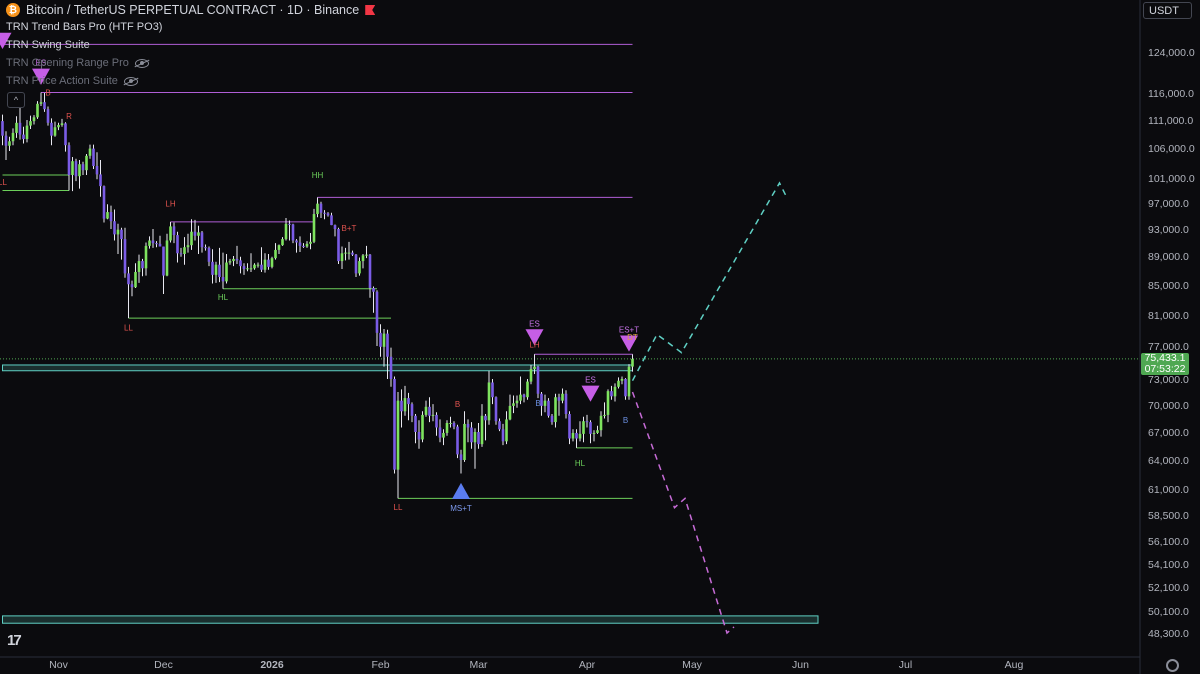 The width and height of the screenshot is (1200, 674). Describe the element at coordinates (1168, 542) in the screenshot. I see `price-tick-label: 56,100.0` at that location.